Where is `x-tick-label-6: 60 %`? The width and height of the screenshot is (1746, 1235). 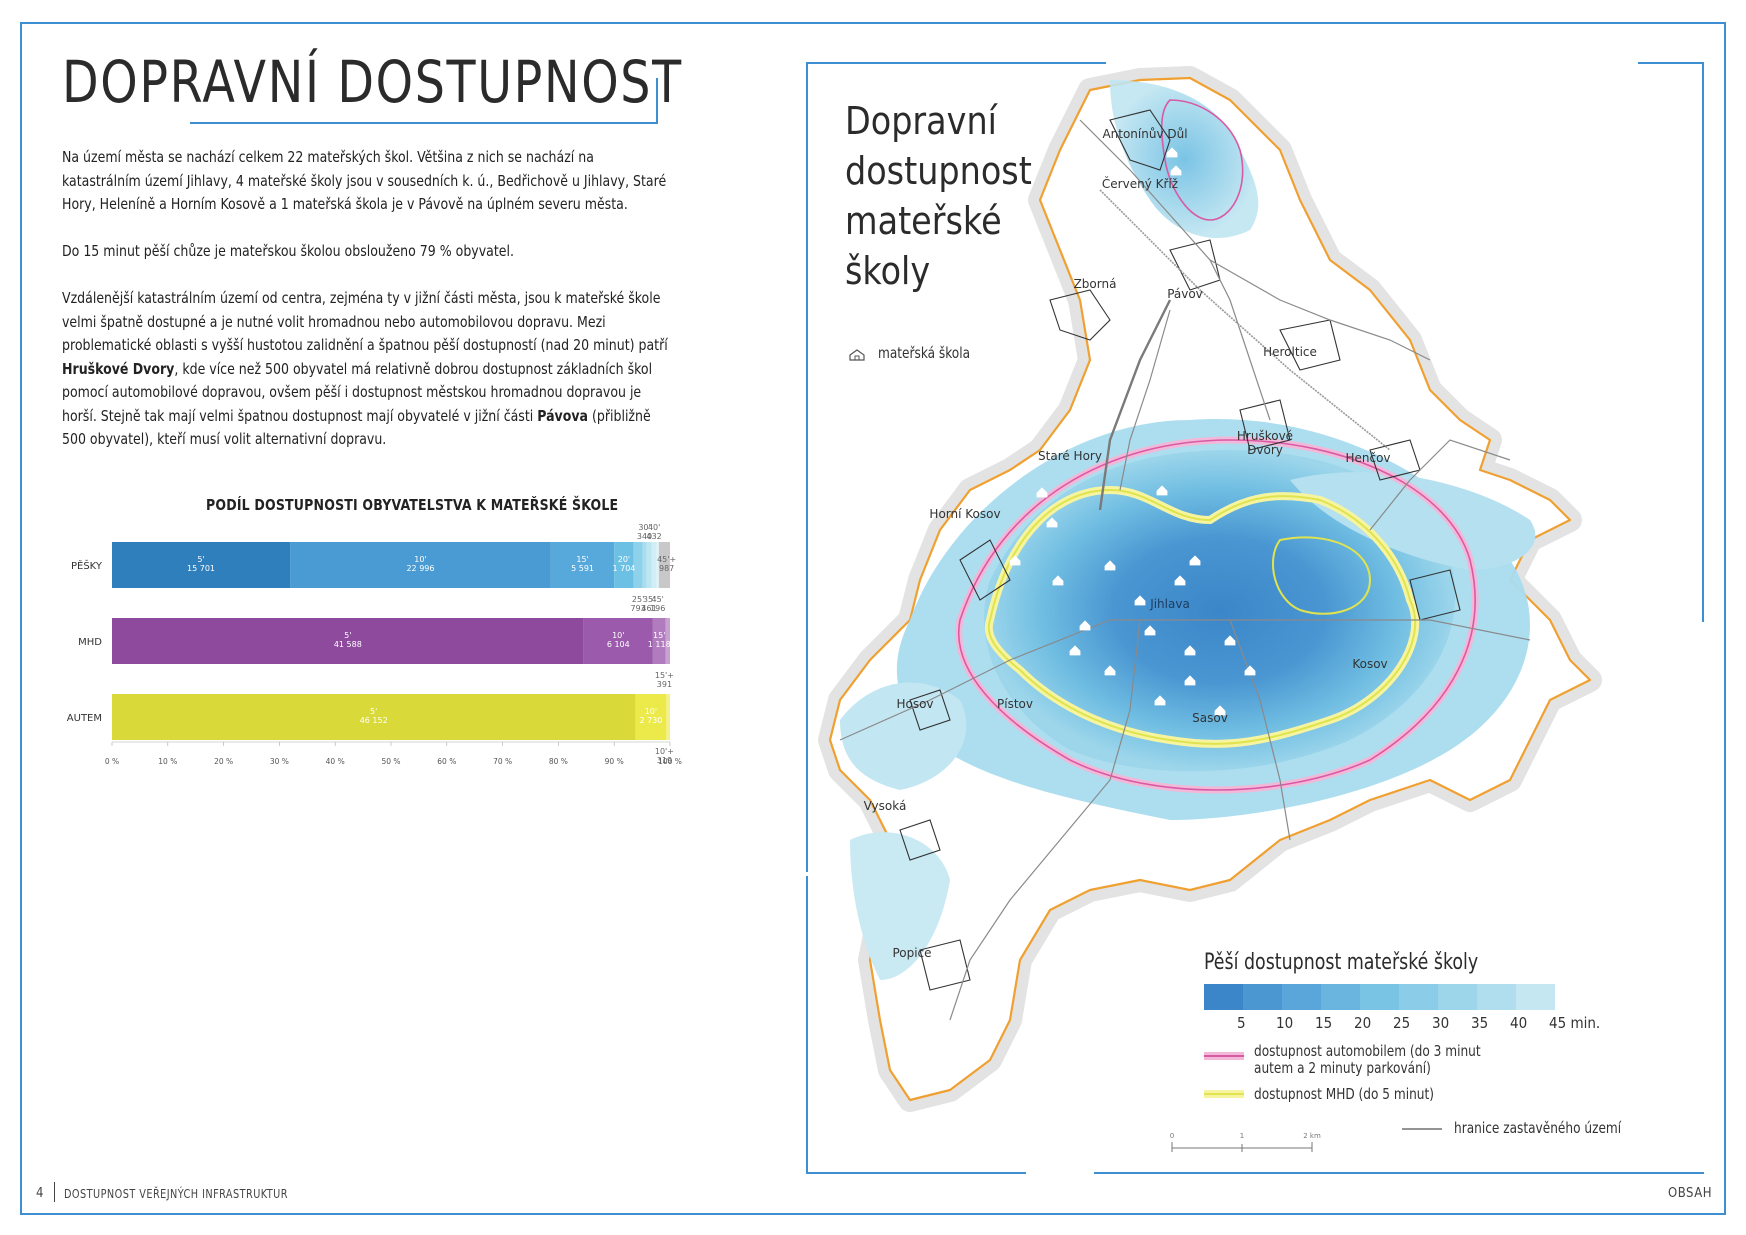 x-tick-label-6: 60 % is located at coordinates (446, 761).